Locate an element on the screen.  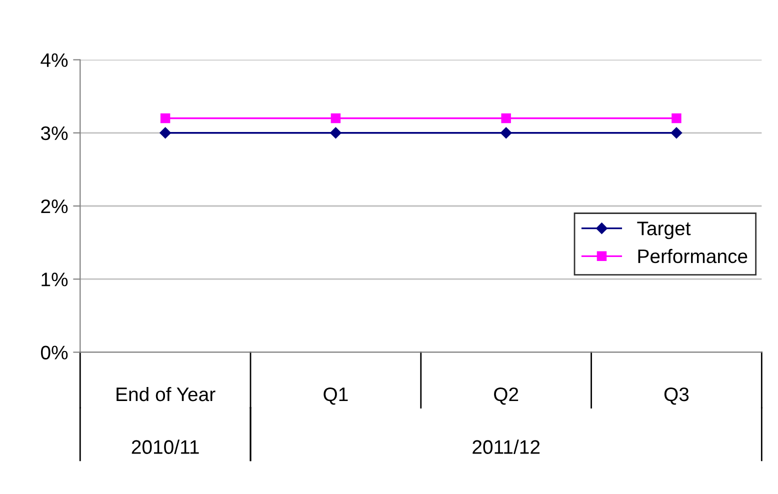
x-tick-label: Q1 is located at coordinates (336, 396).